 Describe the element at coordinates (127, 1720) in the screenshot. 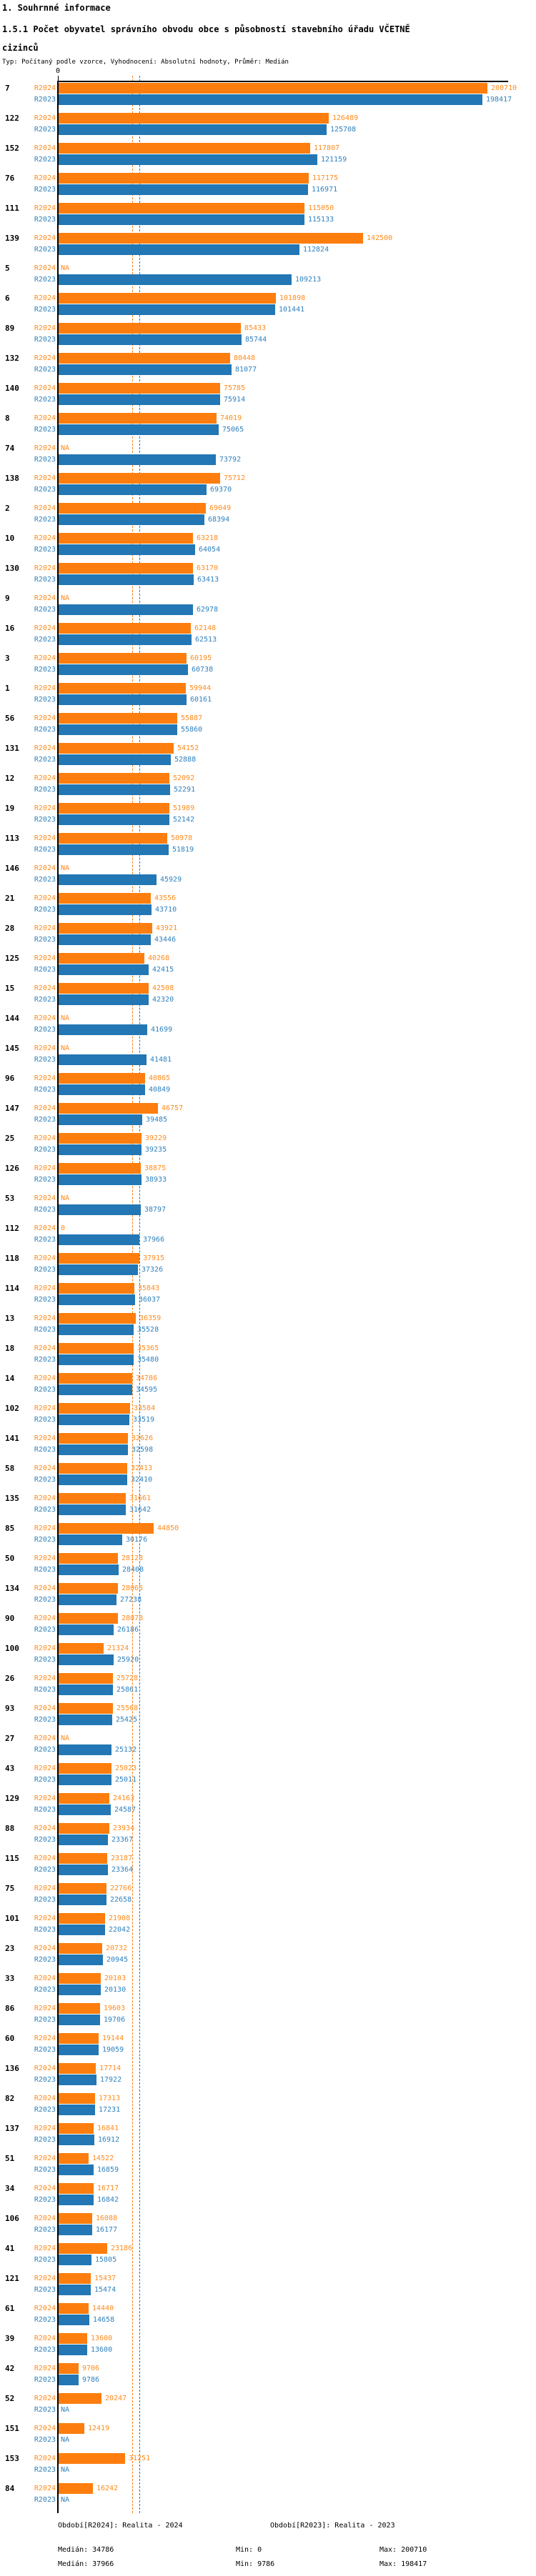

I see `value-label: 25425` at that location.